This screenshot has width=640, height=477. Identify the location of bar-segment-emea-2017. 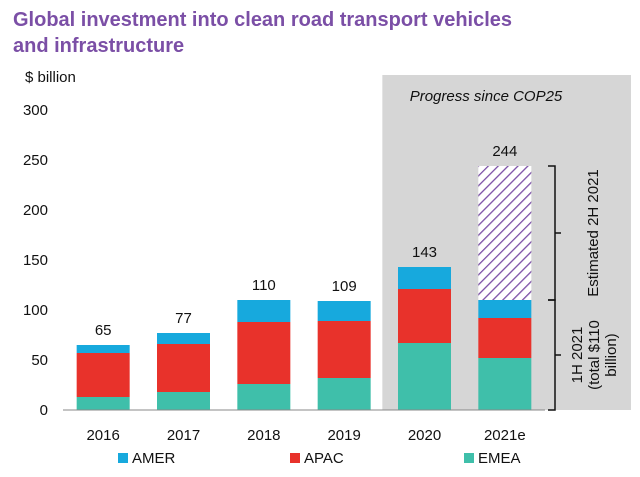
(183, 401).